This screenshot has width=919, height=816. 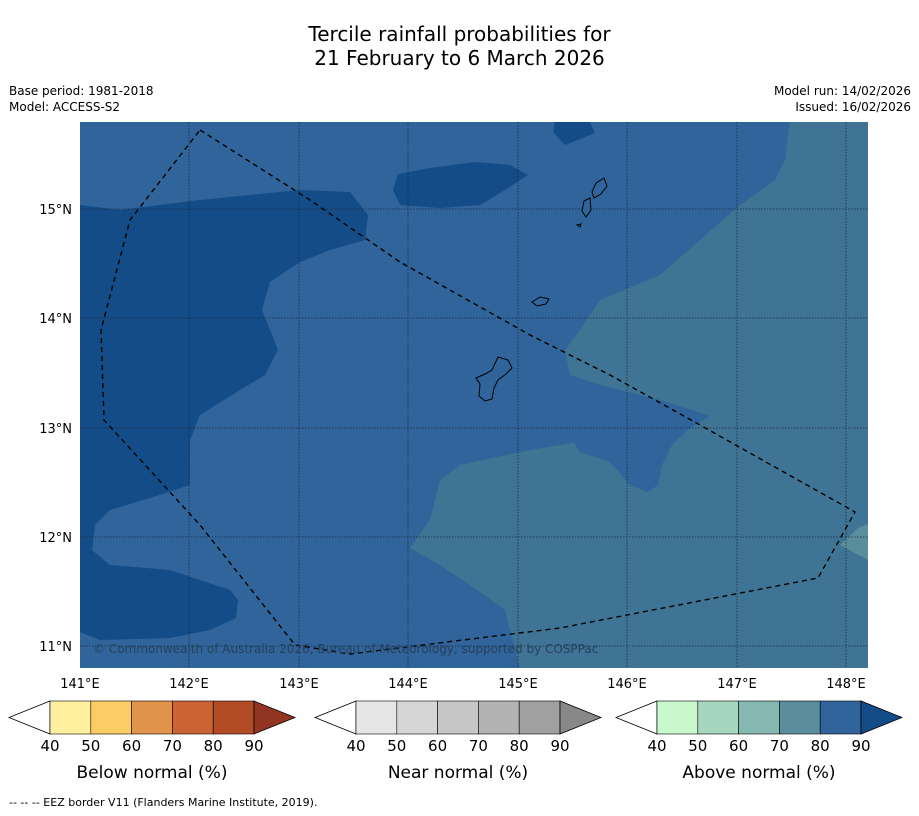 I want to click on title-line-2: 21 February to 6 March 2026, so click(x=459, y=58).